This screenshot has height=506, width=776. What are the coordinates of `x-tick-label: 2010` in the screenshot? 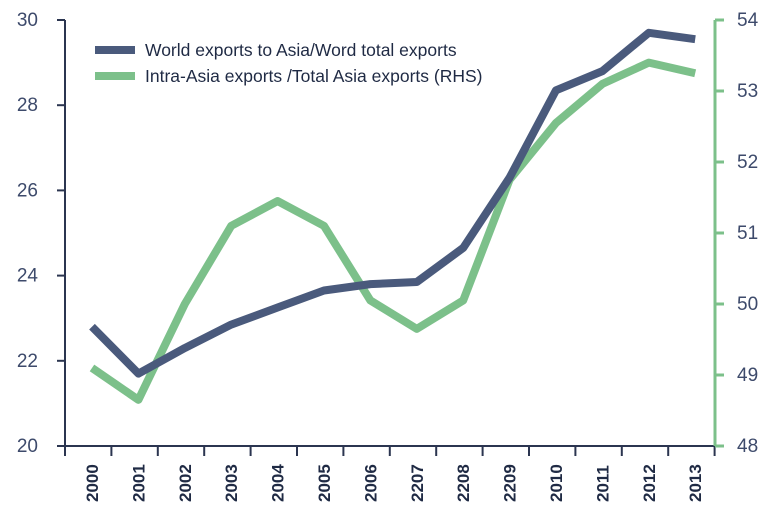 It's located at (556, 483).